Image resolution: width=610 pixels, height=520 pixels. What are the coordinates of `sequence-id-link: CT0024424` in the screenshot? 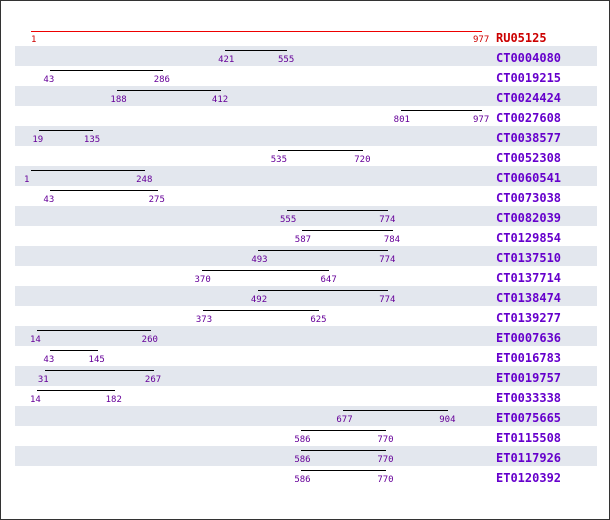 It's located at (529, 98).